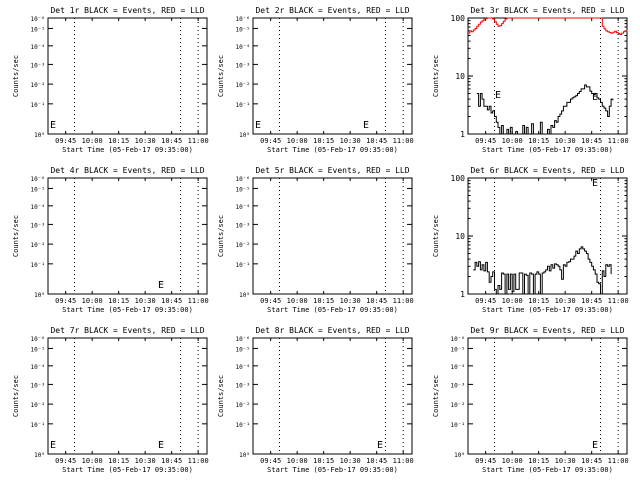 This screenshot has width=640, height=484. Describe the element at coordinates (332, 170) in the screenshot. I see `panel-title: Det 5r BLACK = Events, RED = LLD` at that location.